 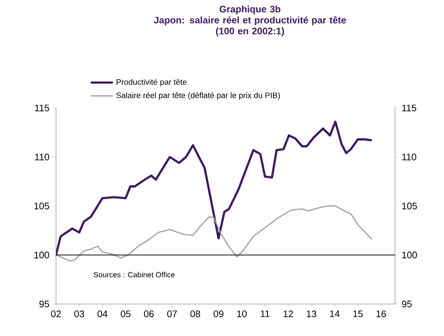 What do you see at coordinates (42, 108) in the screenshot?
I see `y-tick-label: 115` at bounding box center [42, 108].